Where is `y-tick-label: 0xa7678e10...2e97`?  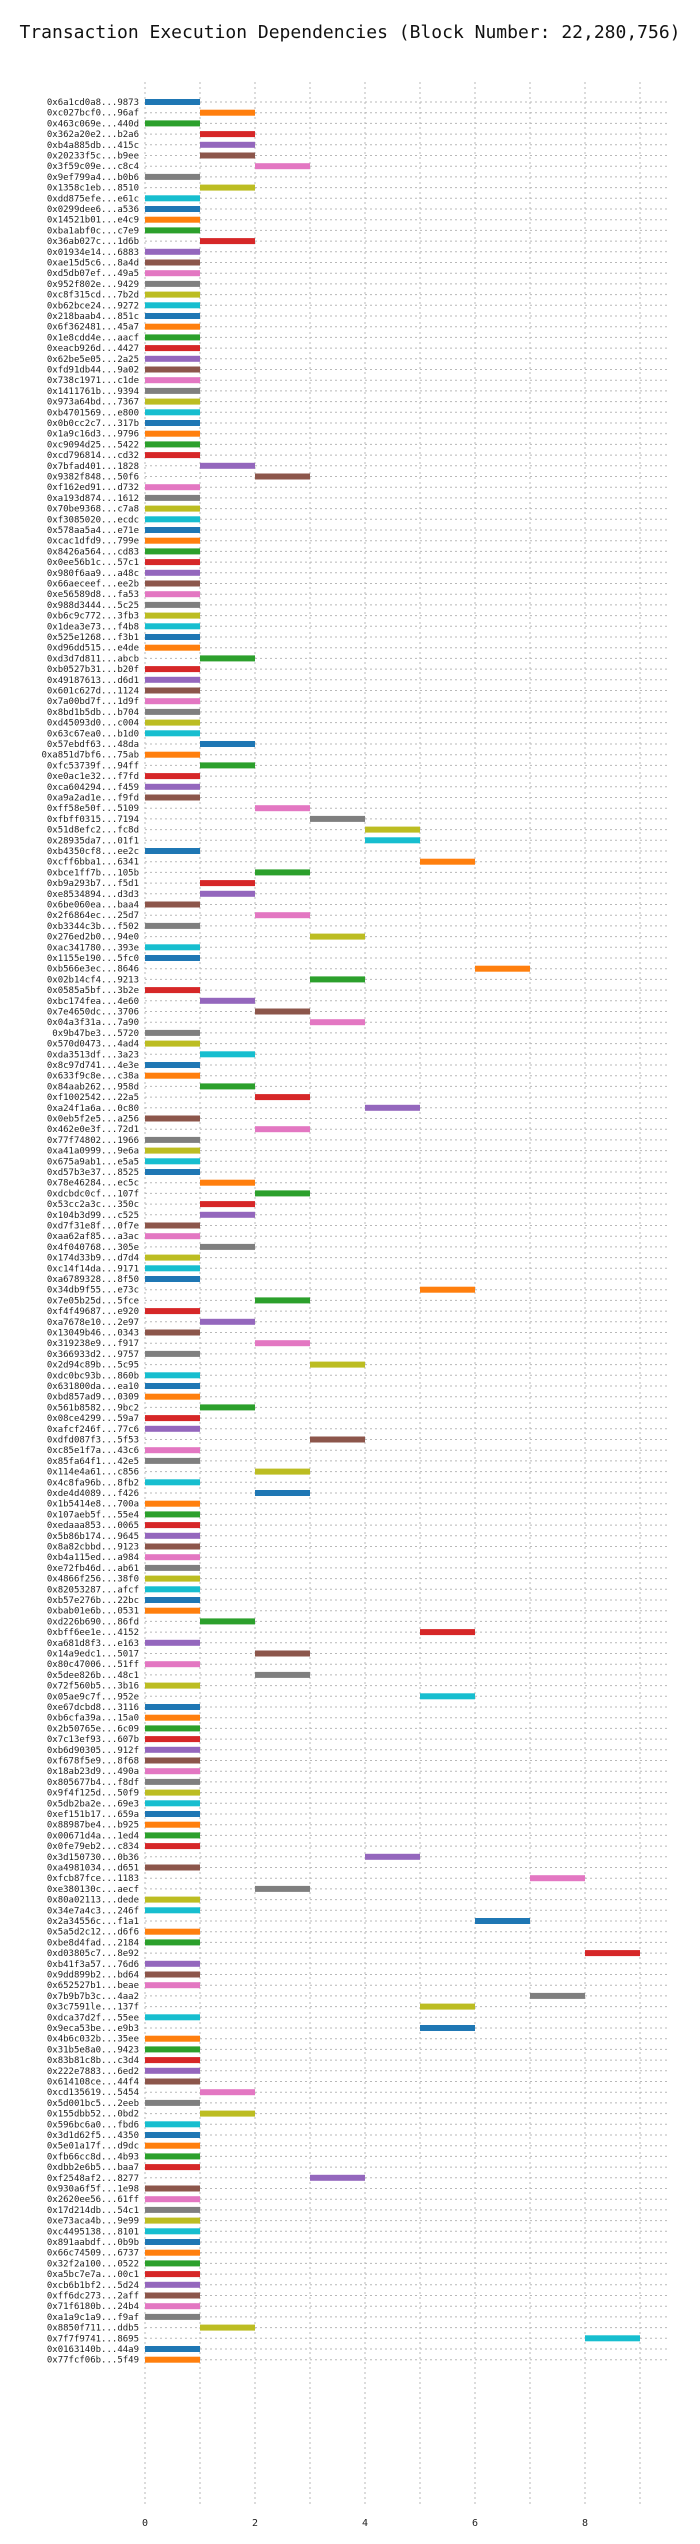
y-tick-label: 0xa7678e10...2e97 is located at coordinates (93, 1323).